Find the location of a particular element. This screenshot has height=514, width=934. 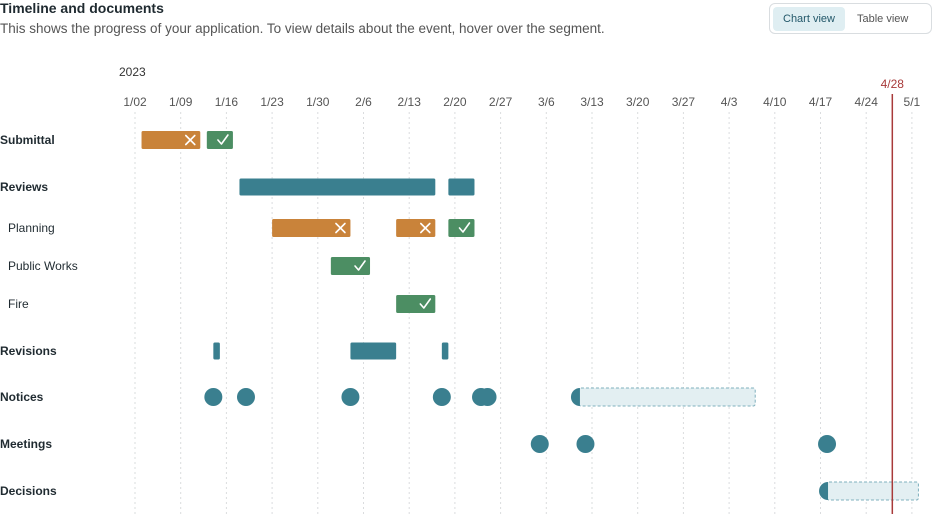

x-tick-label: 3/13 is located at coordinates (592, 102).